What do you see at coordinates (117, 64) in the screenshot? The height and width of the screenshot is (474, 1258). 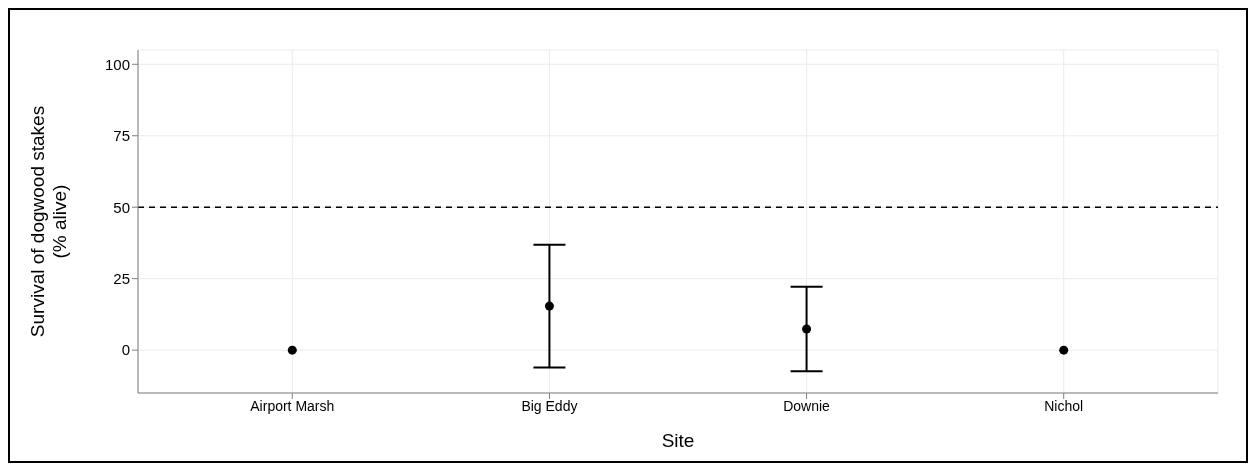 I see `y-tick-label: 100` at bounding box center [117, 64].